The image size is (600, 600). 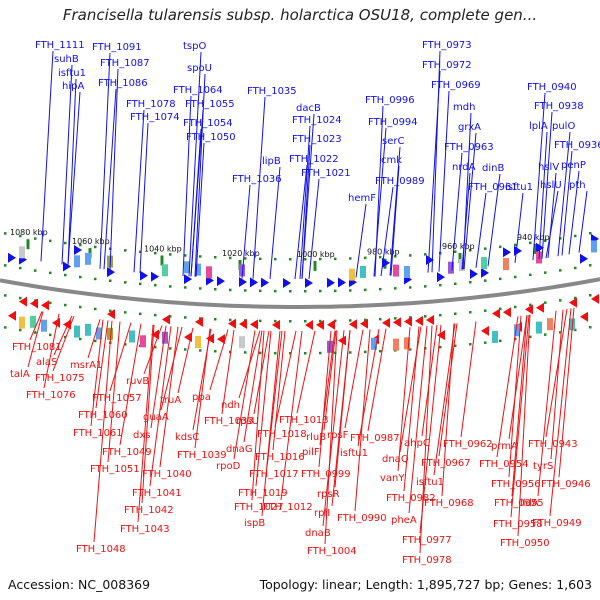 What do you see at coordinates (37, 347) in the screenshot?
I see `reverse-gene-label: FTH_1081` at bounding box center [37, 347].